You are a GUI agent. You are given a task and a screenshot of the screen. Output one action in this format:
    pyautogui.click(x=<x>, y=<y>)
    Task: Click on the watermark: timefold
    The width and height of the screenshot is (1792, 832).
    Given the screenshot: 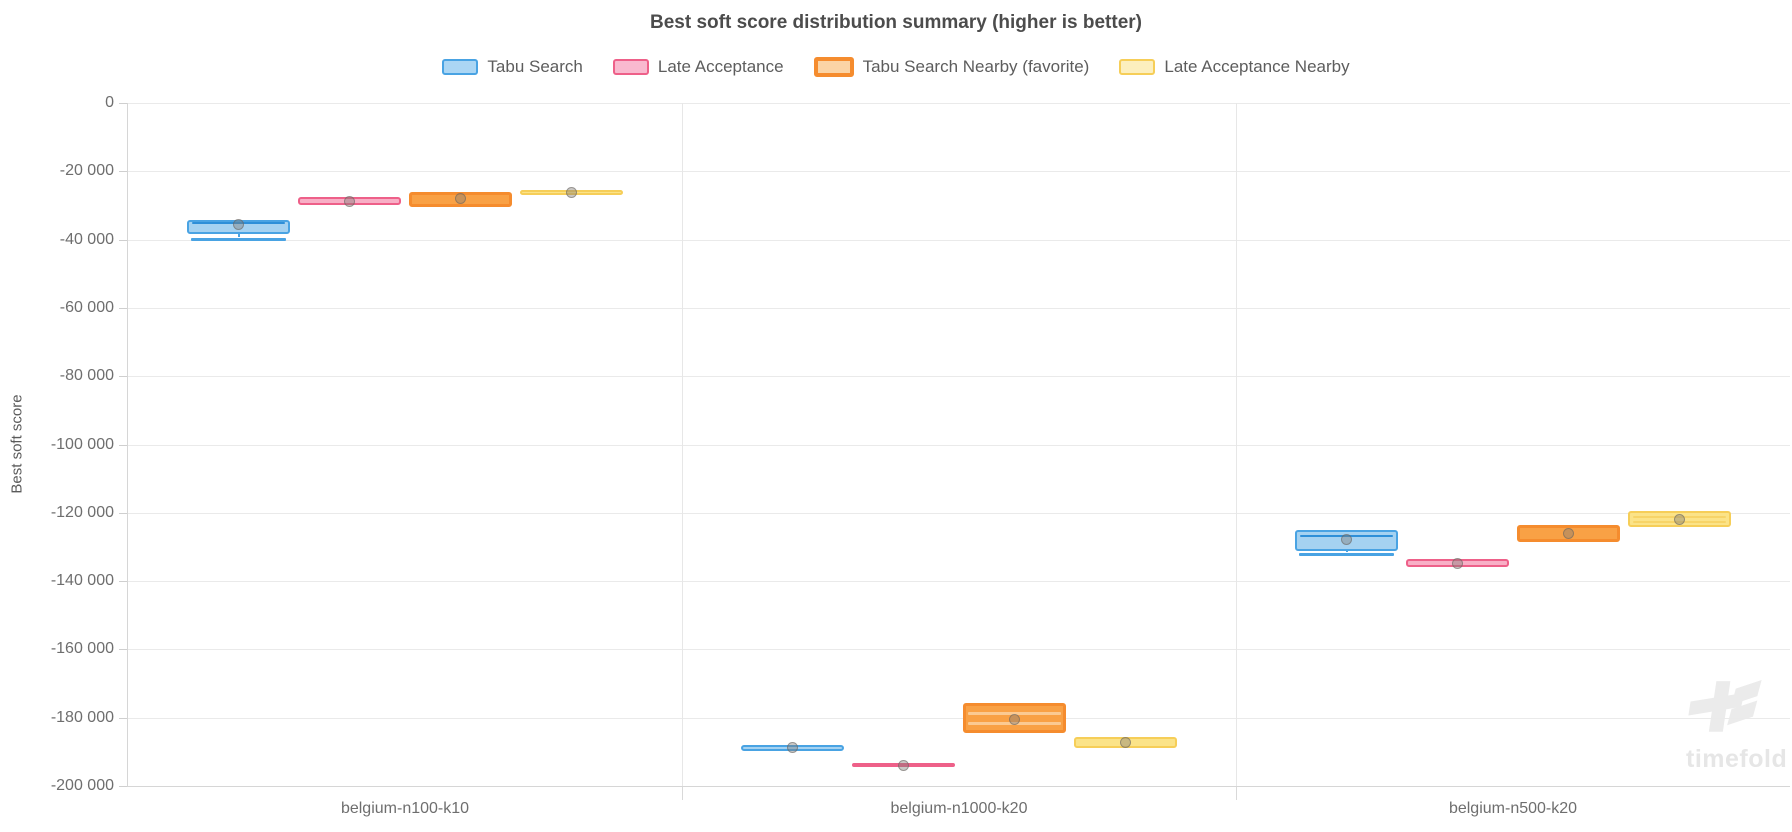 What is the action you would take?
    pyautogui.click(x=1739, y=727)
    